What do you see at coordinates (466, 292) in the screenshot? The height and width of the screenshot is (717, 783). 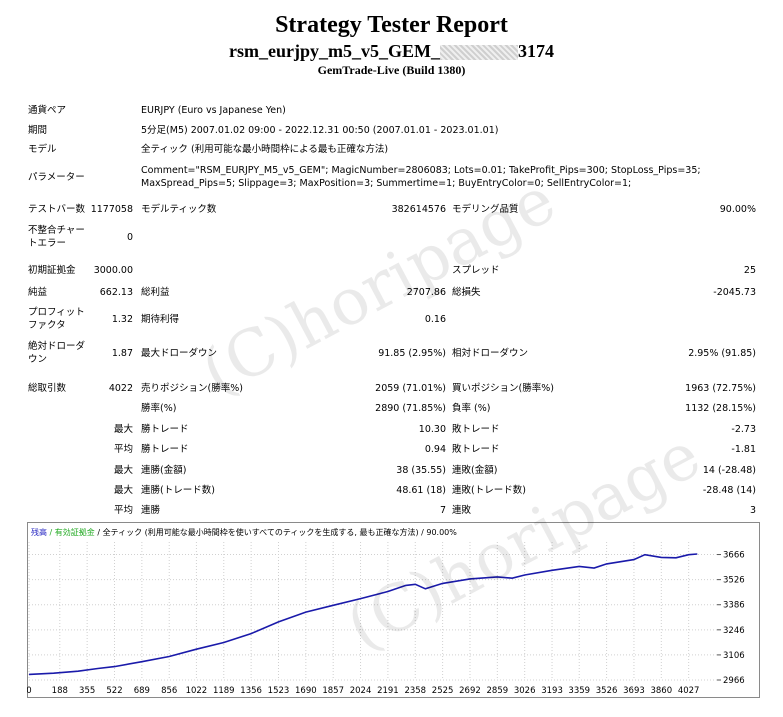 I see `gross-loss-label: 総損失` at bounding box center [466, 292].